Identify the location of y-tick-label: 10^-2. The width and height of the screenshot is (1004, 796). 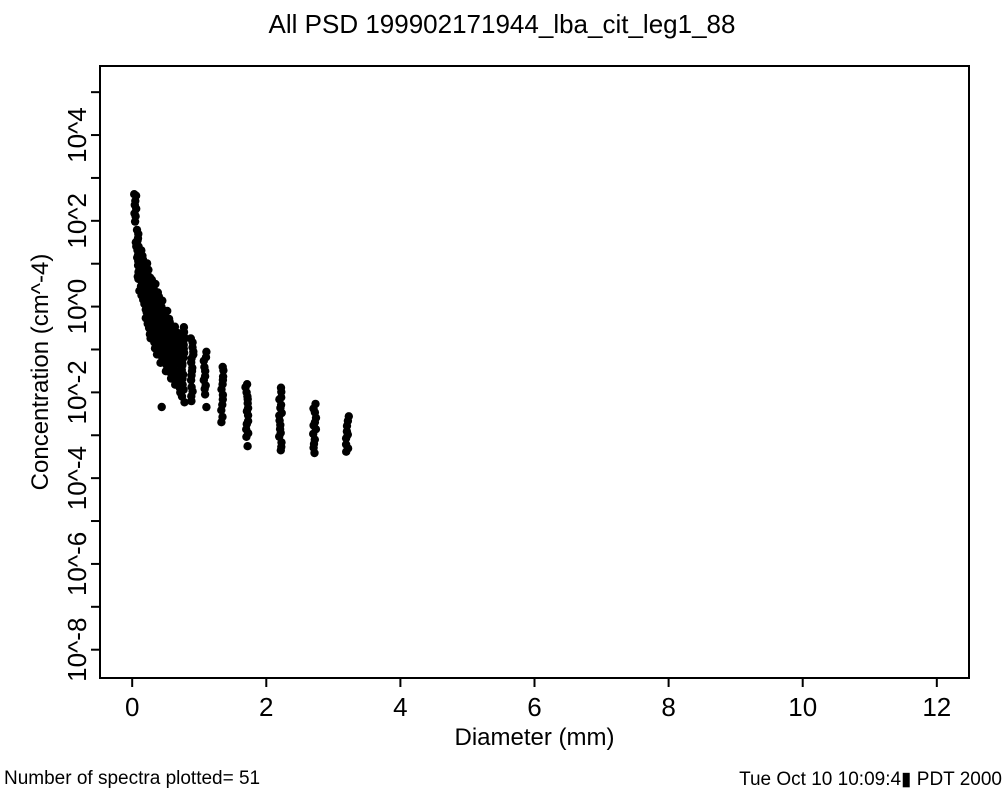
(77, 392).